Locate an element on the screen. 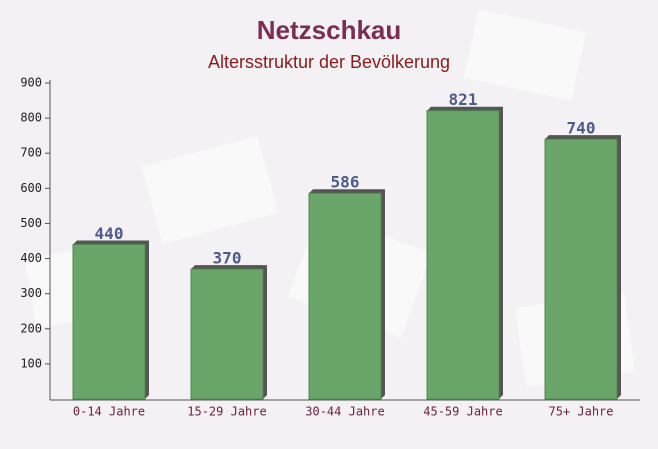 The image size is (658, 449). value-label: 370 is located at coordinates (227, 258).